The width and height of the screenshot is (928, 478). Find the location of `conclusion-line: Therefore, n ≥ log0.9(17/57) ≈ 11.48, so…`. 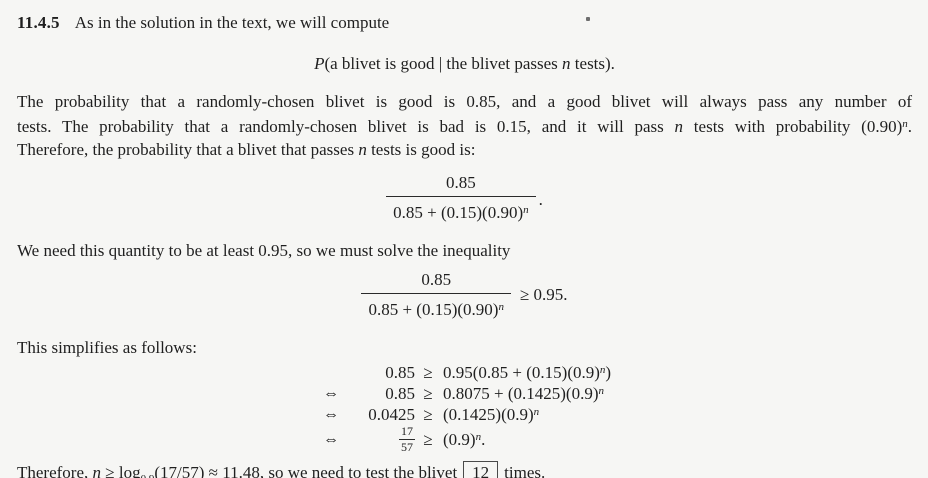

conclusion-line: Therefore, n ≥ log0.9(17/57) ≈ 11.48, so… is located at coordinates (464, 469).